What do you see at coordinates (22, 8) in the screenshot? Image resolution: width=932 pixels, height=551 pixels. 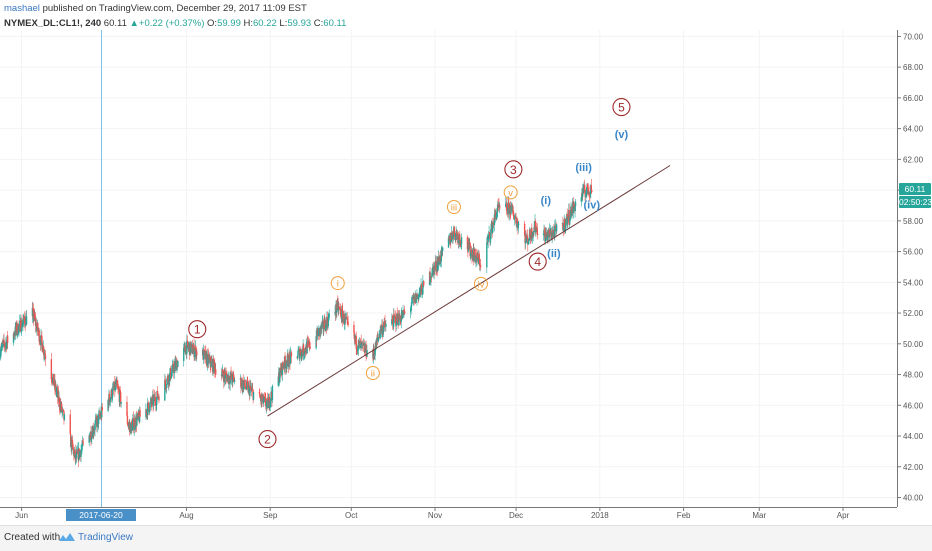 I see `author-link: mashael` at bounding box center [22, 8].